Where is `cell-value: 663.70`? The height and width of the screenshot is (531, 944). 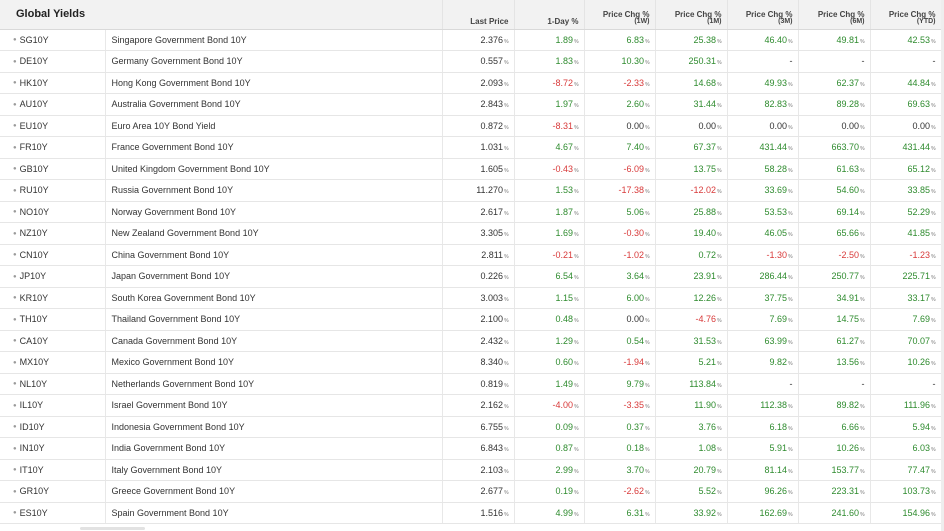
cell-value: 663.70 is located at coordinates (845, 147).